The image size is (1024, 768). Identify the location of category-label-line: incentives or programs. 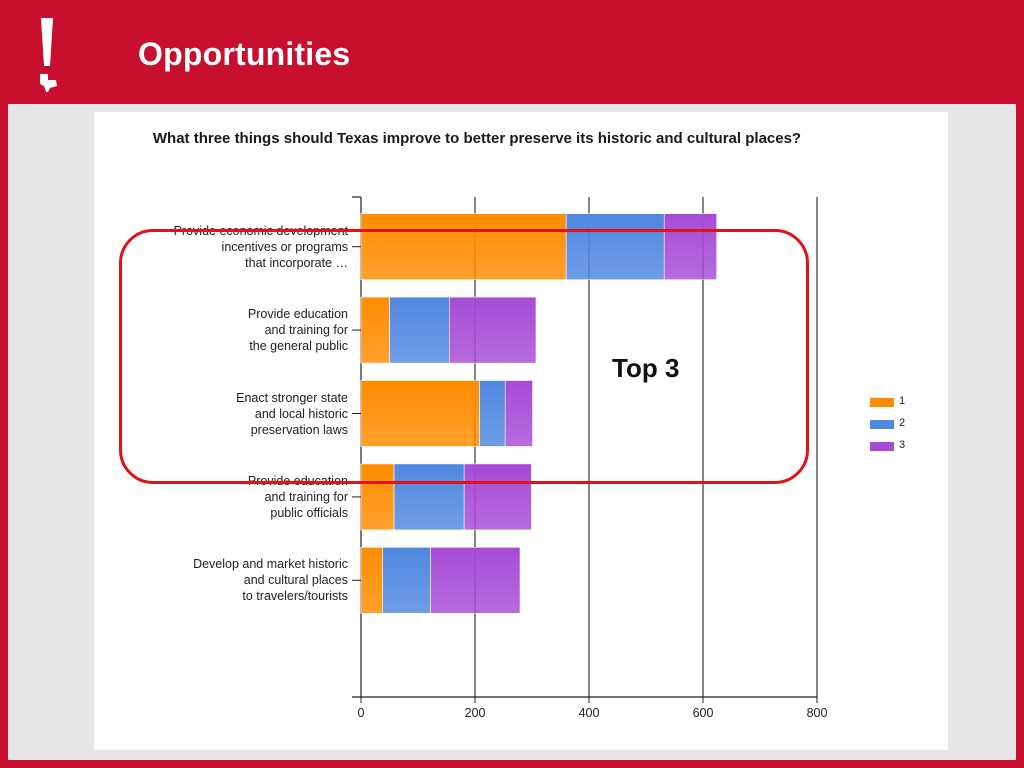
(284, 246).